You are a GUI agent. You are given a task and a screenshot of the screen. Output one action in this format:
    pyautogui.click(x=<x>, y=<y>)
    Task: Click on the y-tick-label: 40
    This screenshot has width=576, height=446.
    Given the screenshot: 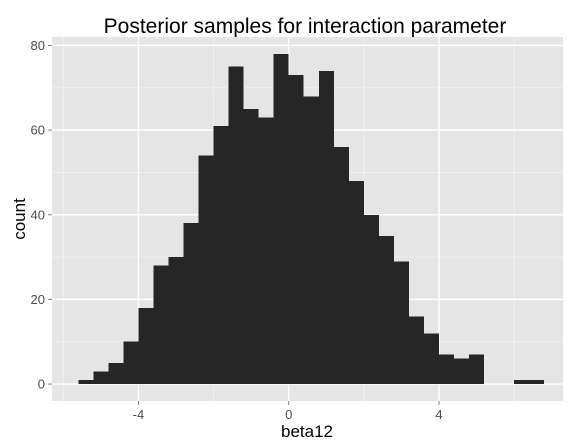 What is the action you would take?
    pyautogui.click(x=38, y=214)
    